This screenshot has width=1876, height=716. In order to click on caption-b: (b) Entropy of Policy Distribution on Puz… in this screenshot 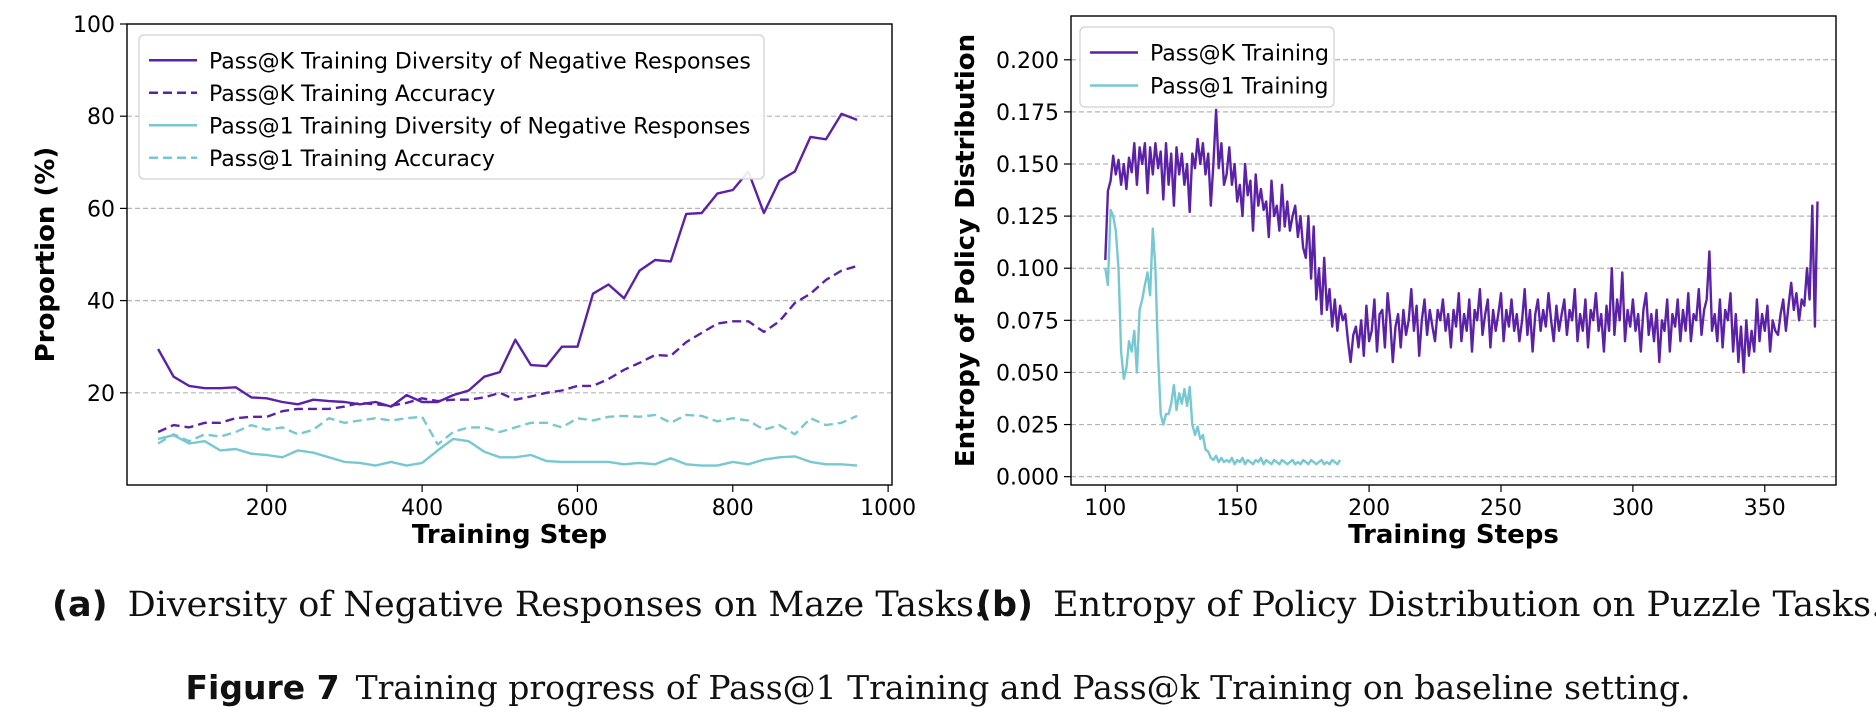, I will do `click(1426, 605)`.